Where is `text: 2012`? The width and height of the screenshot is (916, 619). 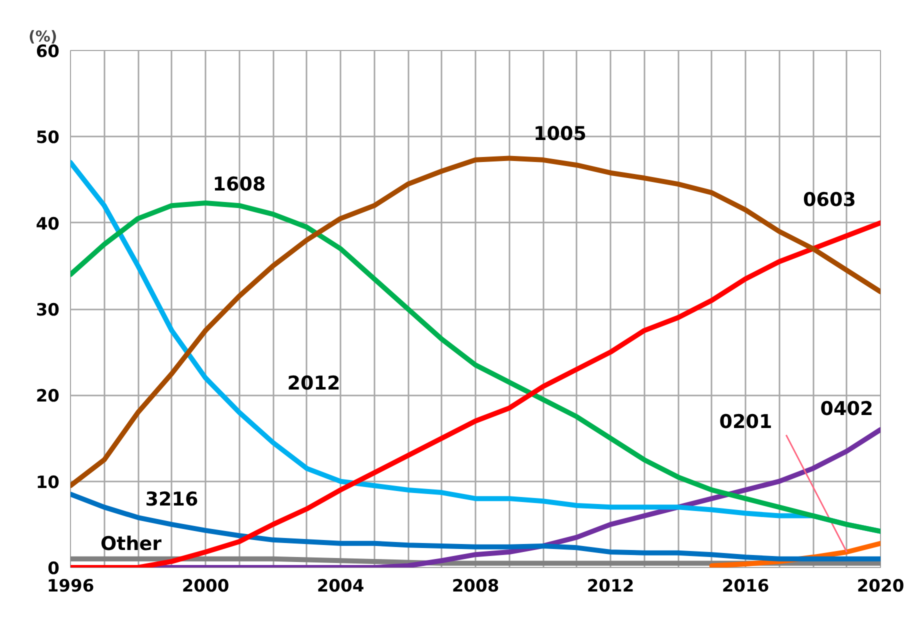
text: 2012 is located at coordinates (313, 383).